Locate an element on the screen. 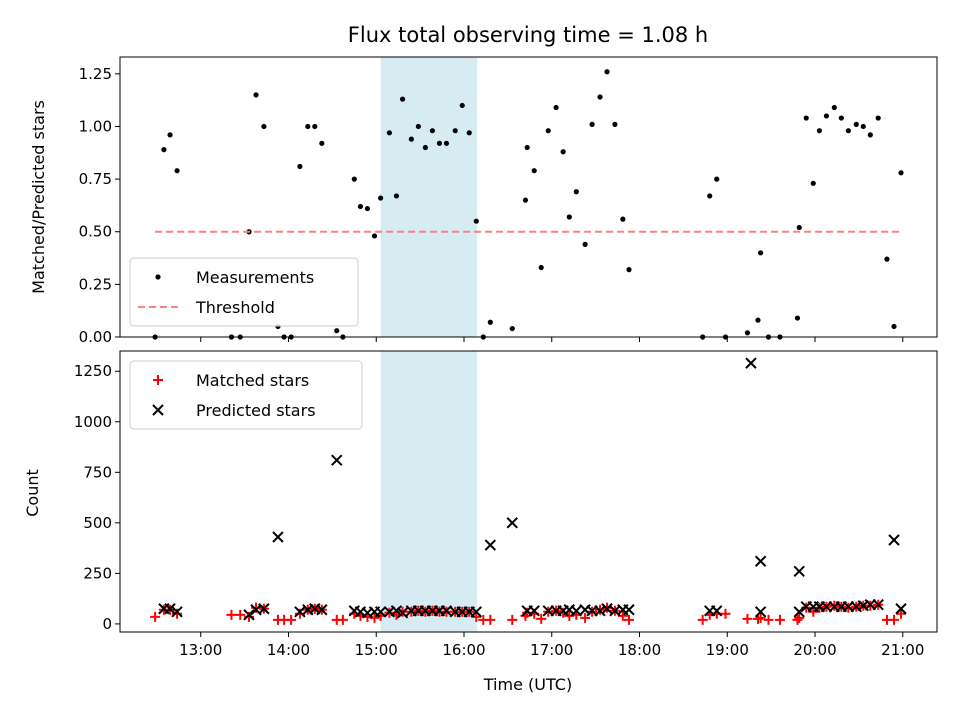 The image size is (960, 720). x-tick-label: 14:00 is located at coordinates (288, 650).